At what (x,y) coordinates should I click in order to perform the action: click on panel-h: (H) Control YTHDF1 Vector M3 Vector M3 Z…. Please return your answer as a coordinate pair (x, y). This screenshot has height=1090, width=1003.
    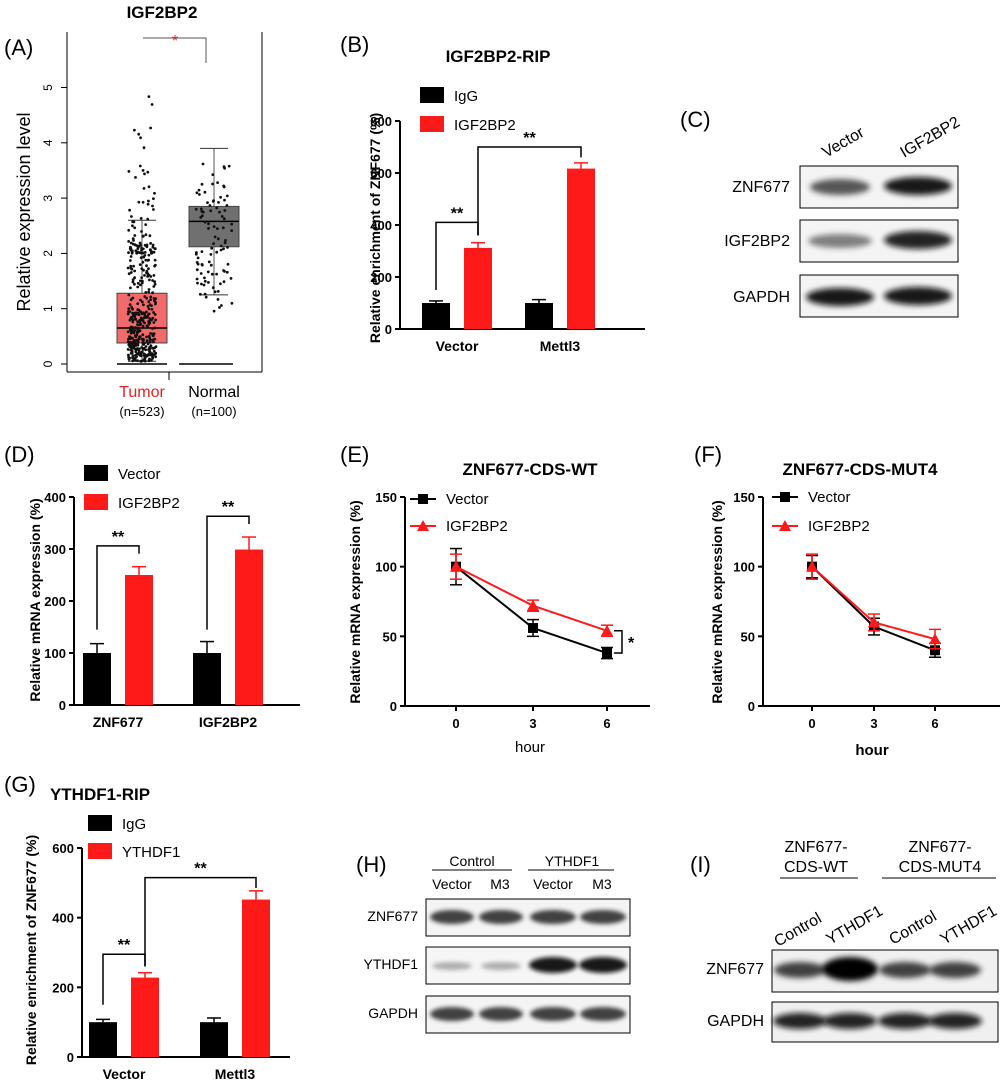
    Looking at the image, I should click on (493, 943).